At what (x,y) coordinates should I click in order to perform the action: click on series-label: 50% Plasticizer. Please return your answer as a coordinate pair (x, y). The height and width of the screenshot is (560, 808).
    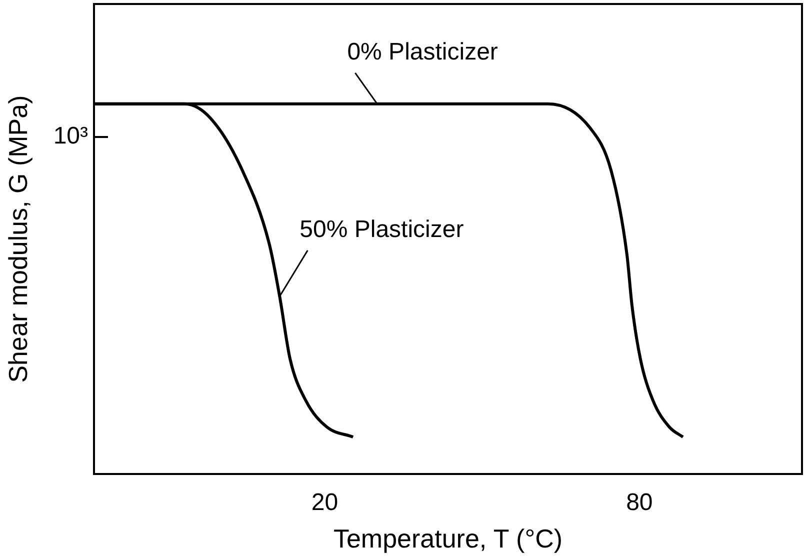
    Looking at the image, I should click on (382, 229).